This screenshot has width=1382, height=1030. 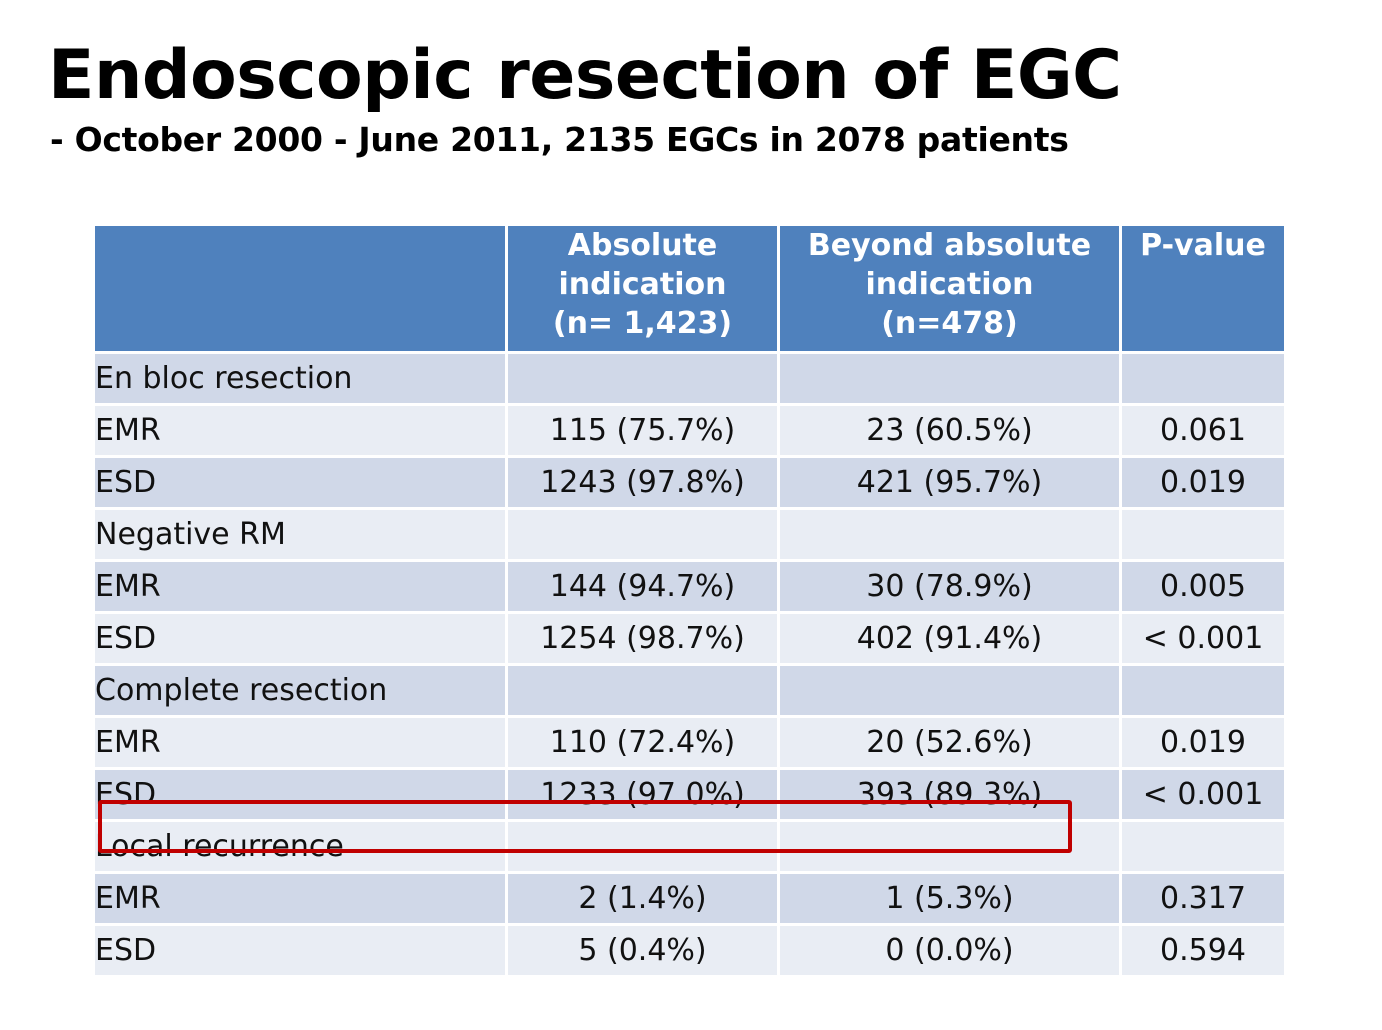 What do you see at coordinates (949, 323) in the screenshot?
I see `header-beyond-line3: (n=478)` at bounding box center [949, 323].